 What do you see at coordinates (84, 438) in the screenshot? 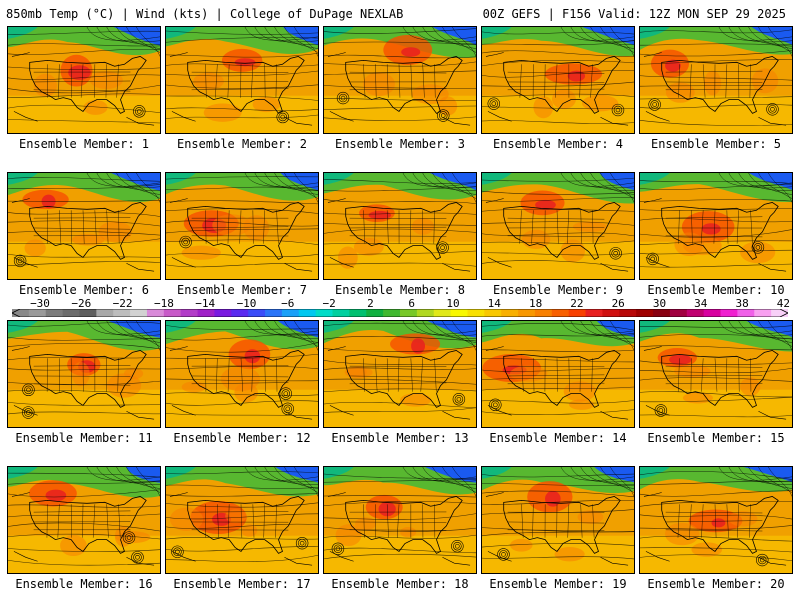
I see `ensemble-member-label-11: Ensemble Member: 11` at bounding box center [84, 438].